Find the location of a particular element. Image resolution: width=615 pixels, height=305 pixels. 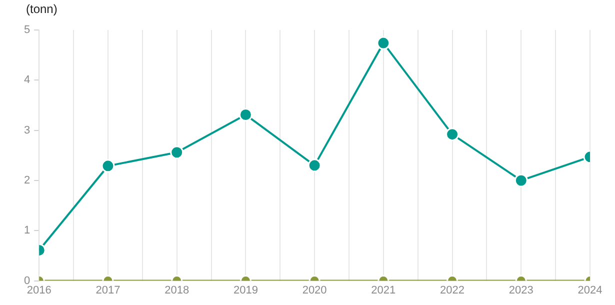

y-tick-label: 2 is located at coordinates (27, 180).